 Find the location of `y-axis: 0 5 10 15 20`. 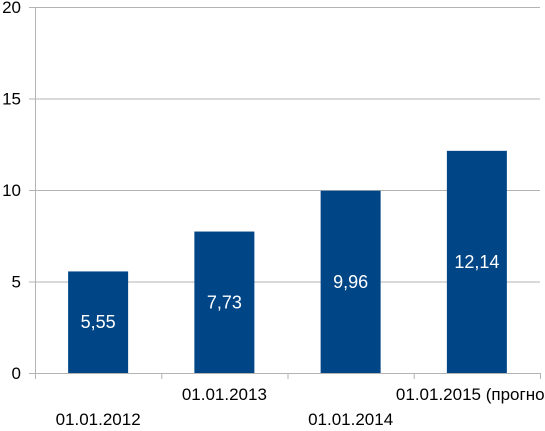

y-axis: 0 5 10 15 20 is located at coordinates (19, 191).